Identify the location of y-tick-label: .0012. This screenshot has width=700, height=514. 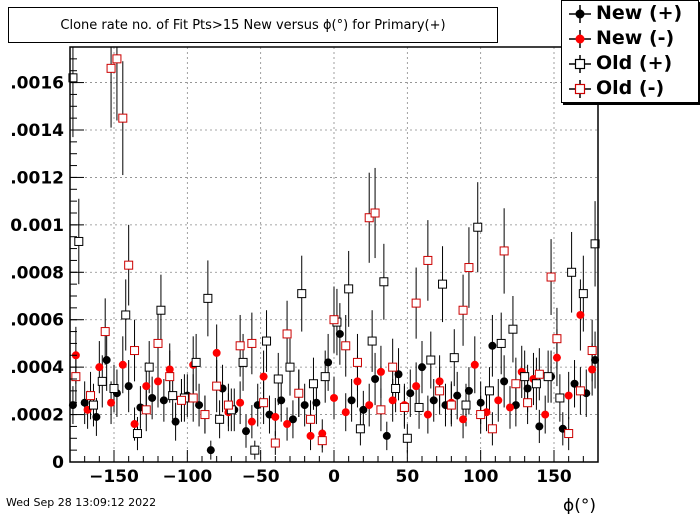
(37, 178).